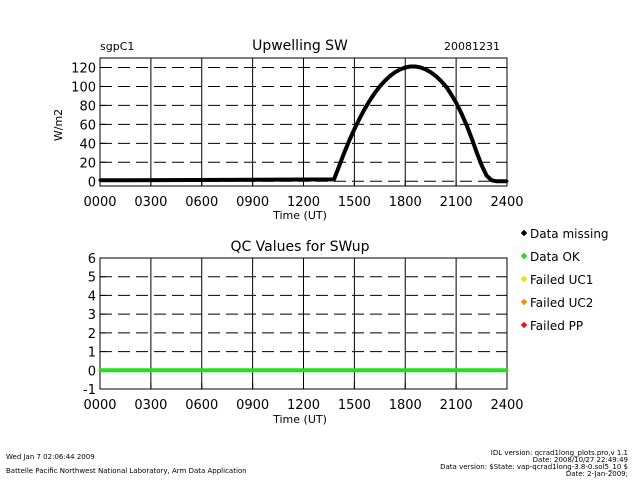  Describe the element at coordinates (117, 46) in the screenshot. I see `chart1-site-label: sgpC1` at that location.